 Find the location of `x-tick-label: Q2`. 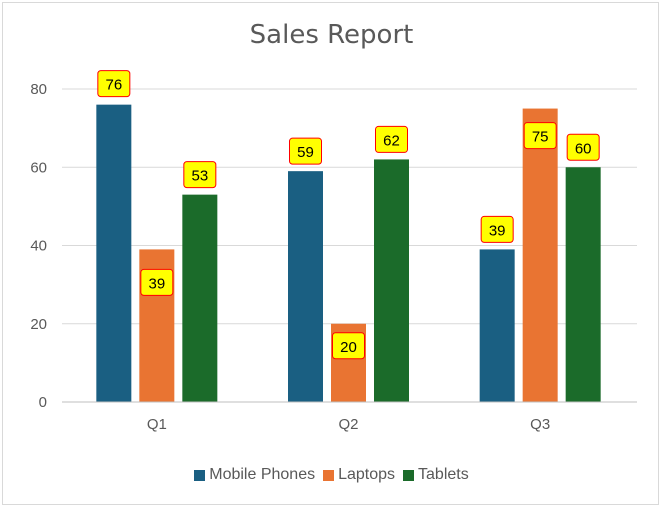

x-tick-label: Q2 is located at coordinates (348, 424).